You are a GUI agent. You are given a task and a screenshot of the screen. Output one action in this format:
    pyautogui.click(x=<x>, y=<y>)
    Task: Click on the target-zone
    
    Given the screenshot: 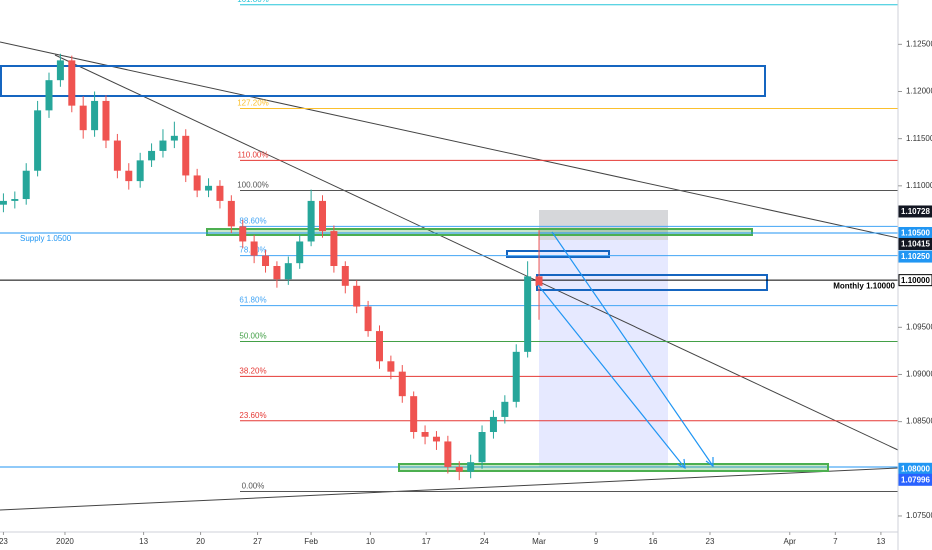 What is the action you would take?
    pyautogui.click(x=603, y=353)
    